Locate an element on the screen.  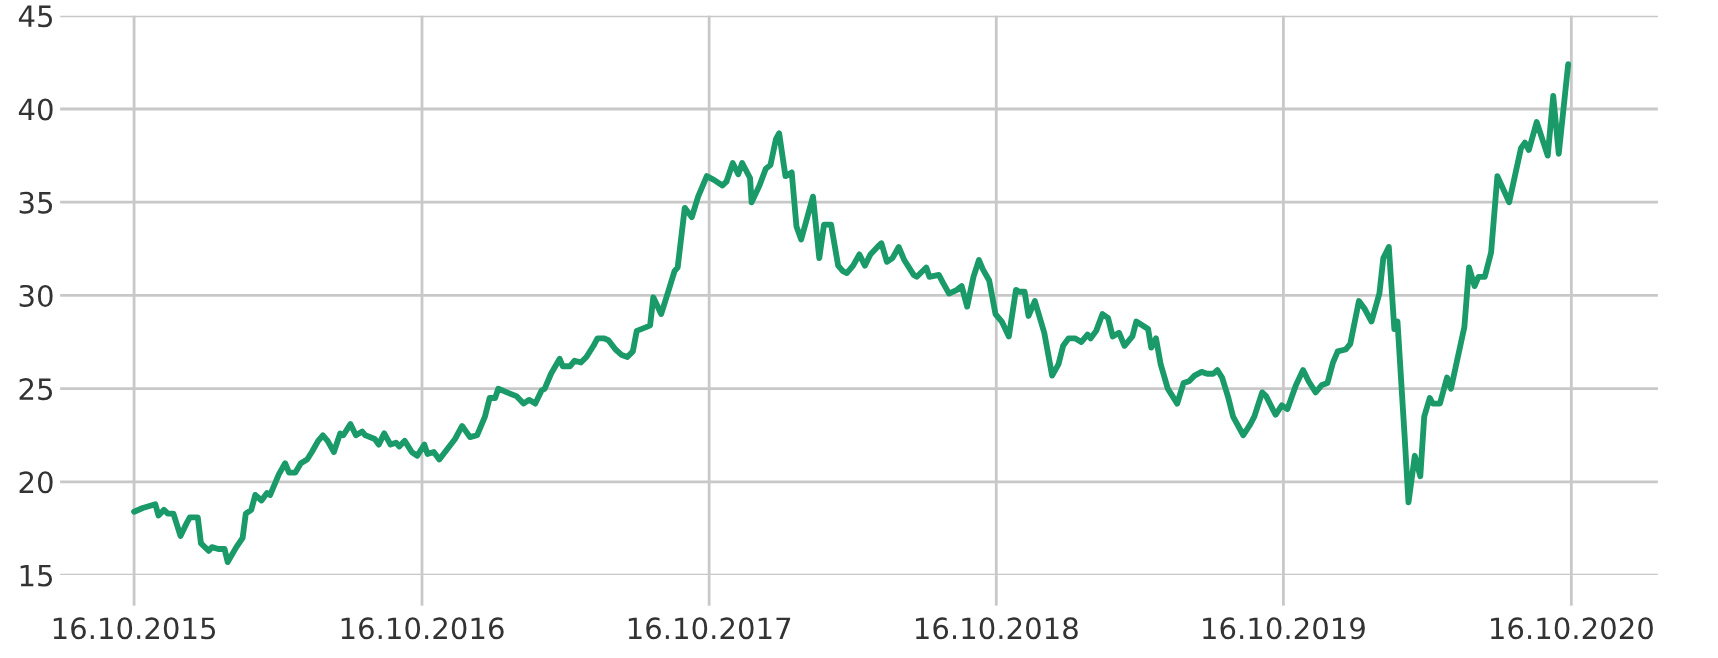
y-tick-label: 20 is located at coordinates (36, 482).